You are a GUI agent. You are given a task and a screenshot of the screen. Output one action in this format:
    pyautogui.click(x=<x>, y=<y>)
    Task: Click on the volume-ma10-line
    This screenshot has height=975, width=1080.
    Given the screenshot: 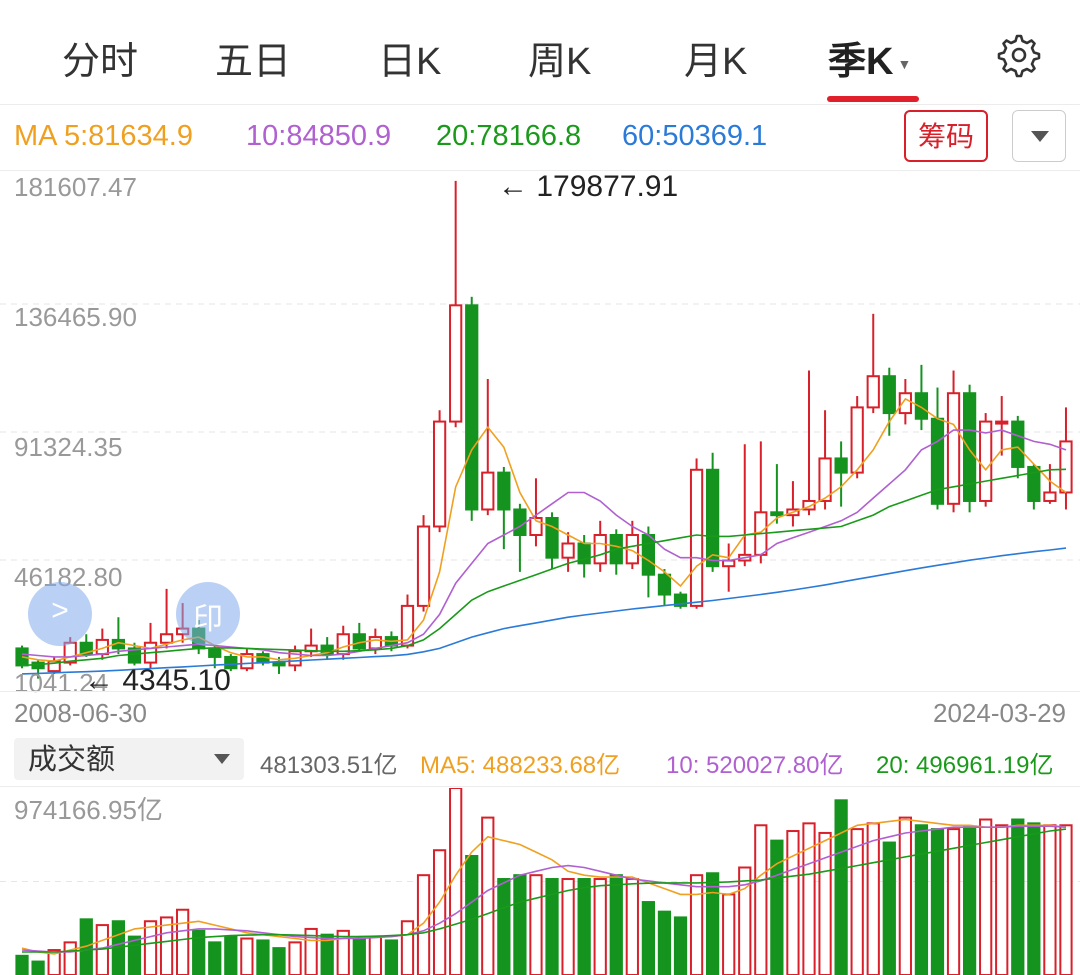 What is the action you would take?
    pyautogui.click(x=544, y=889)
    